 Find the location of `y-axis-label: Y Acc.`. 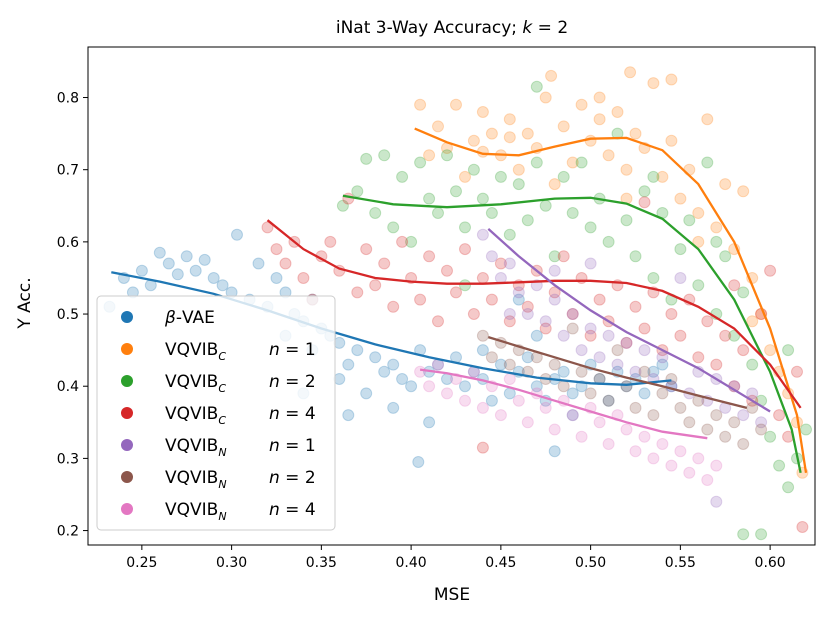

y-axis-label: Y Acc. is located at coordinates (25, 303).